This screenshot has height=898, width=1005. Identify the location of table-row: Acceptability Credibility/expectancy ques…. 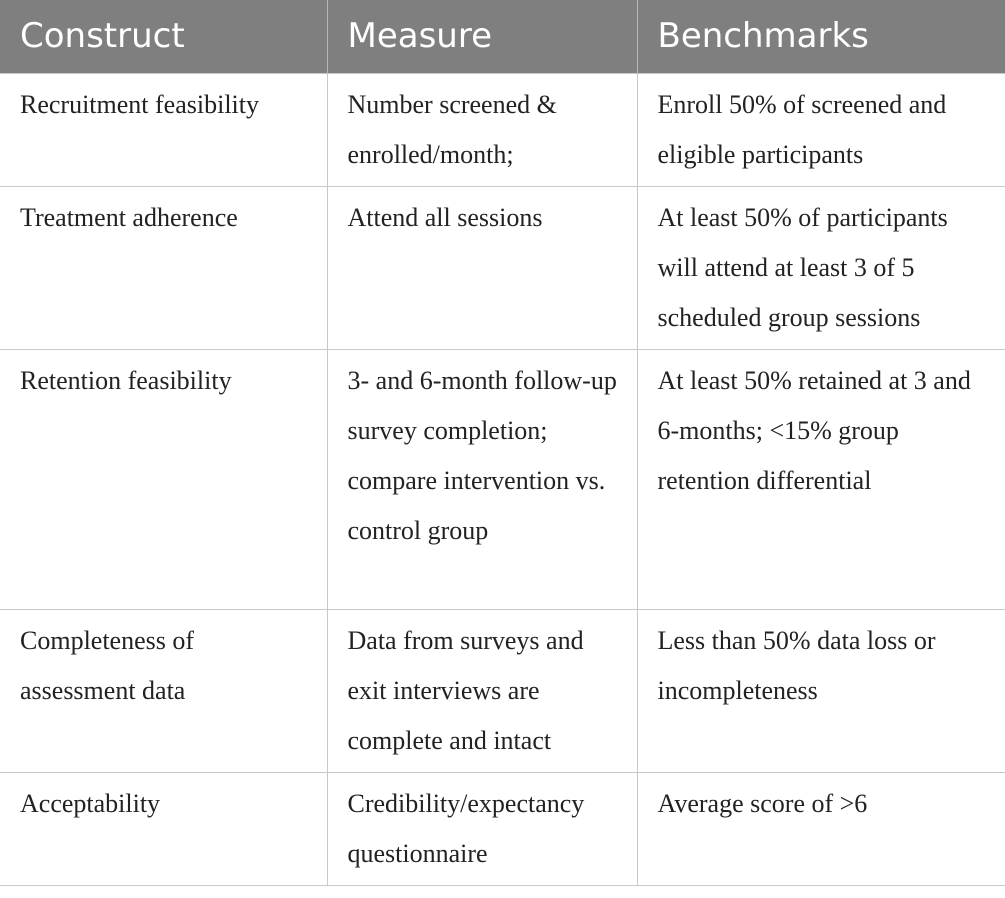
(502, 828).